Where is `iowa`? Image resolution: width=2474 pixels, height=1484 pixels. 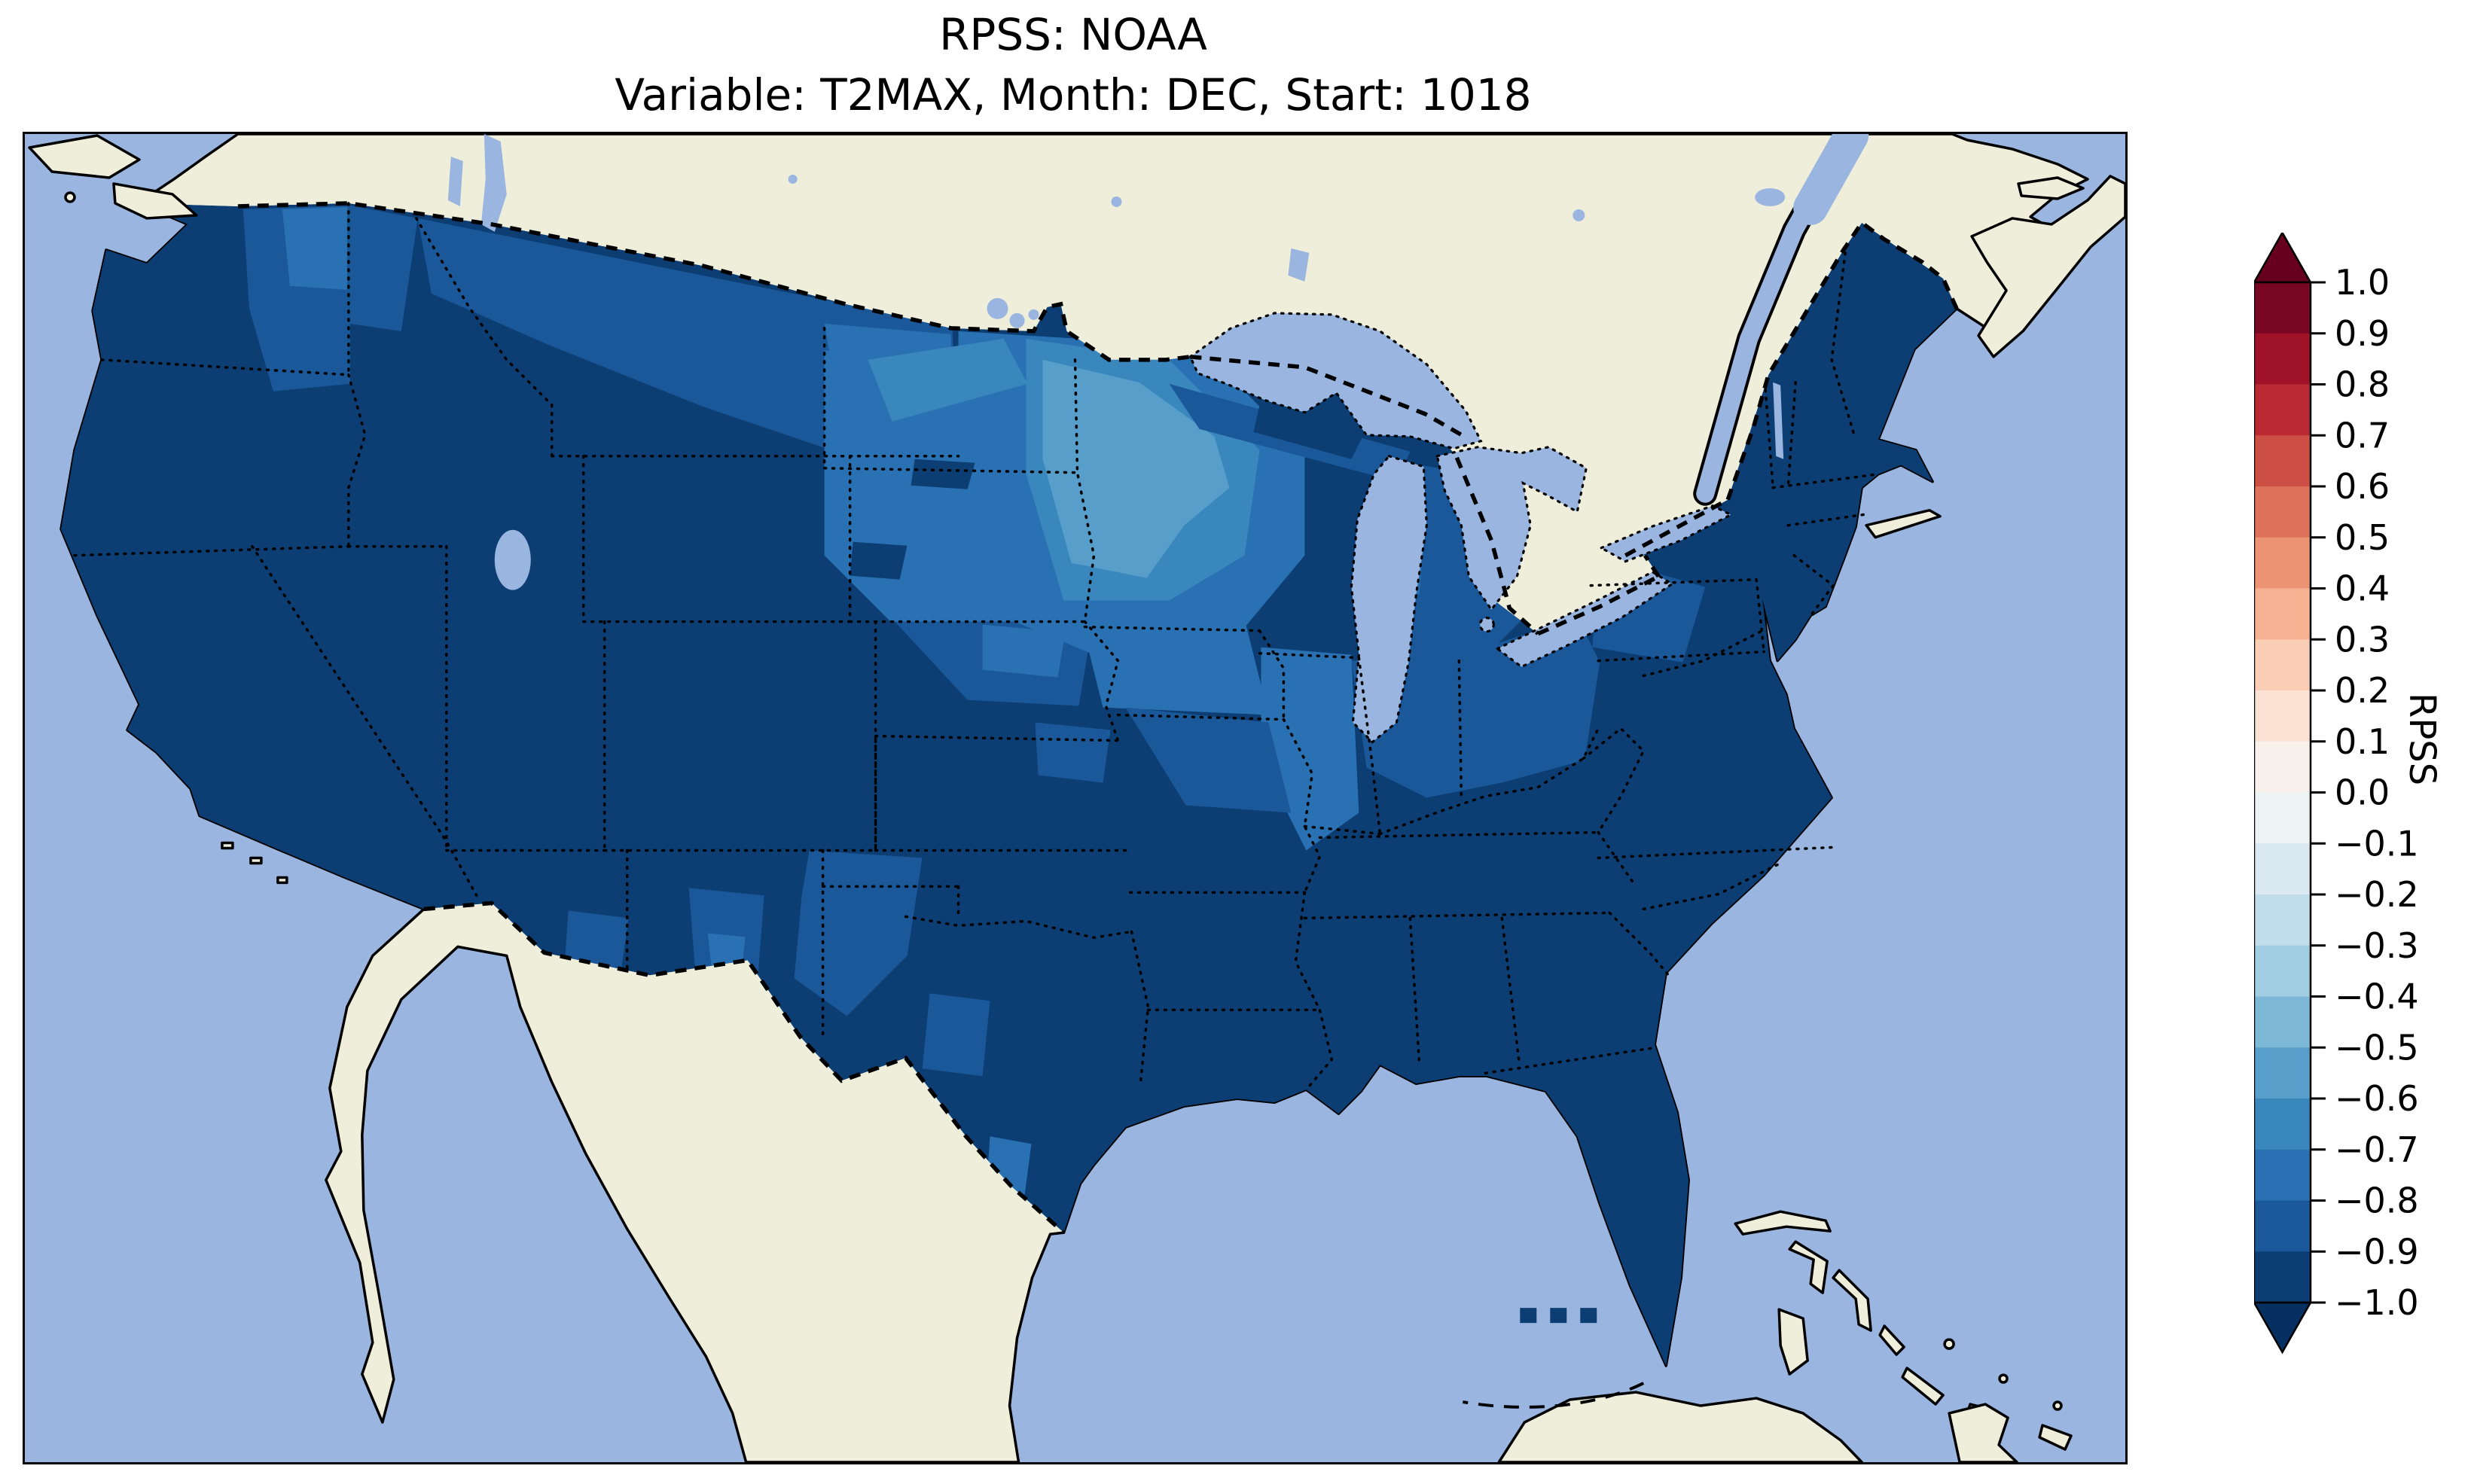 iowa is located at coordinates (1174, 666).